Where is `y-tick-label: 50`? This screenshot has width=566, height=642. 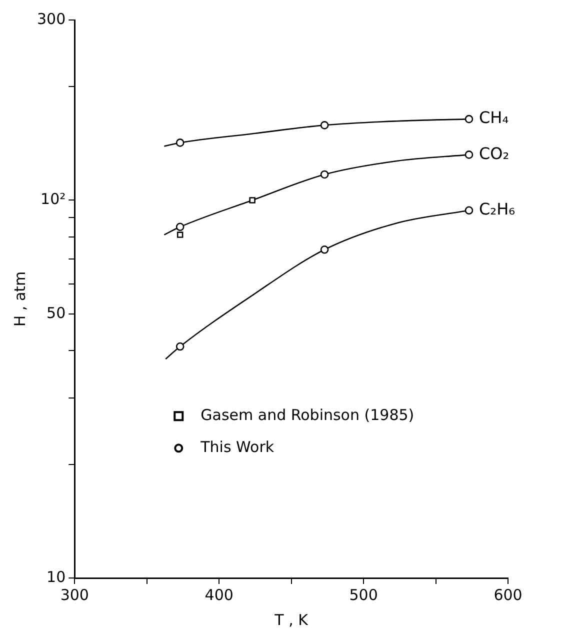
y-tick-label: 50 is located at coordinates (56, 313).